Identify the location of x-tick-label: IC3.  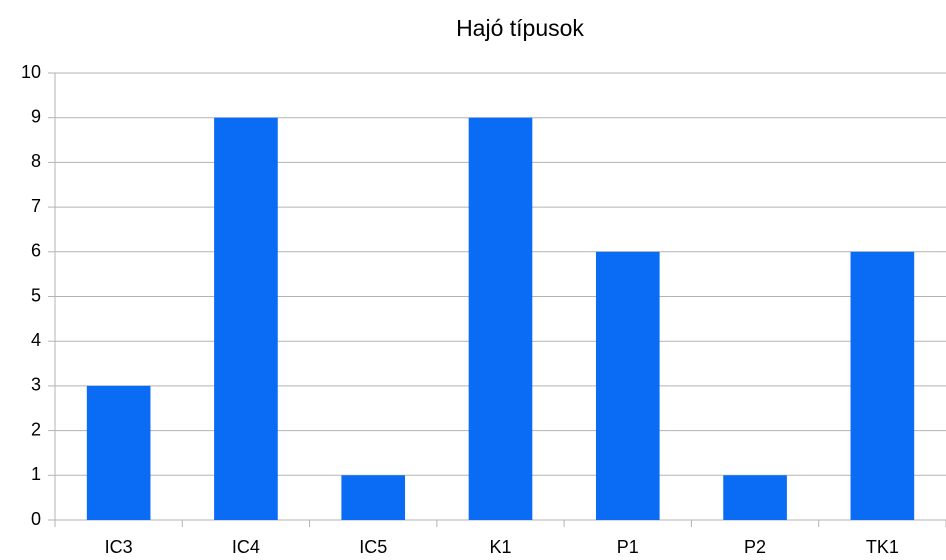
(119, 547).